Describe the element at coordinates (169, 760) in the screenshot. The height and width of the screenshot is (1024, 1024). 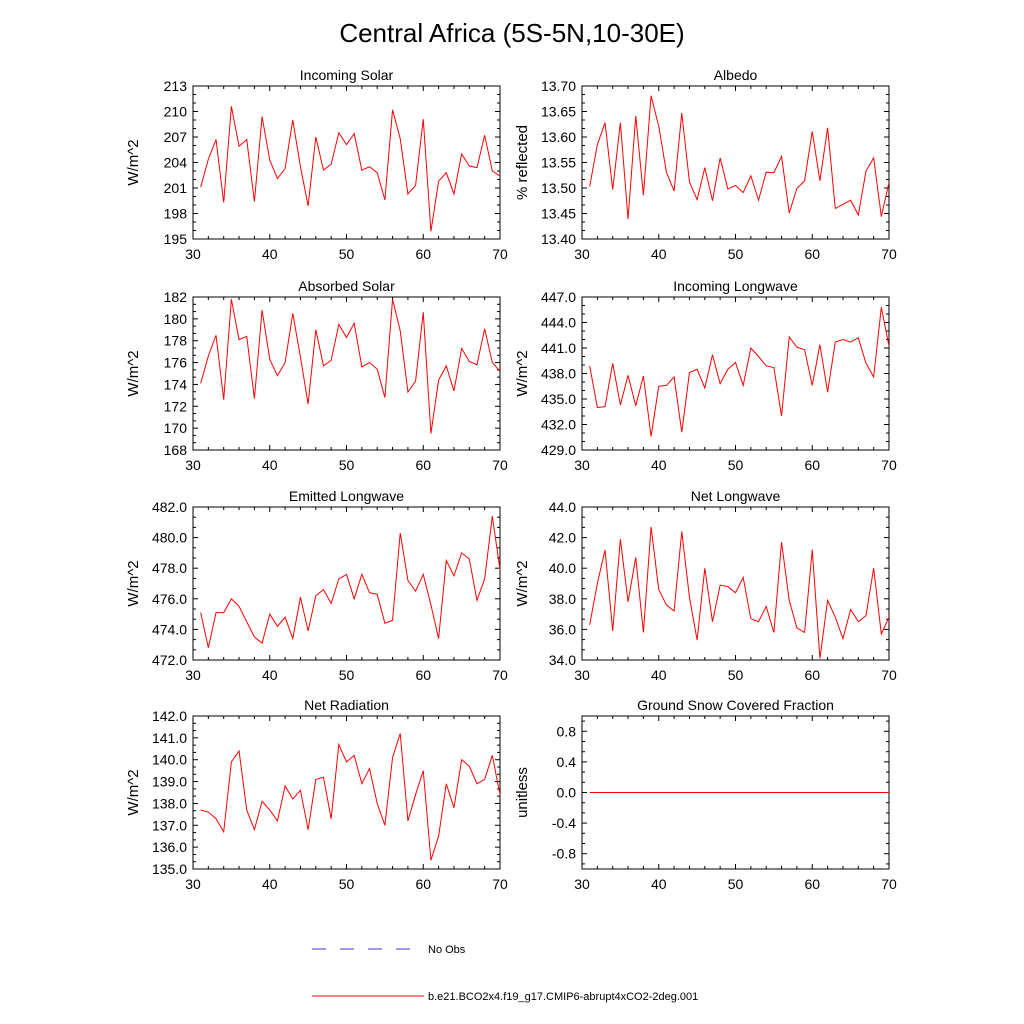
I see `y-tick-label: 140.0` at that location.